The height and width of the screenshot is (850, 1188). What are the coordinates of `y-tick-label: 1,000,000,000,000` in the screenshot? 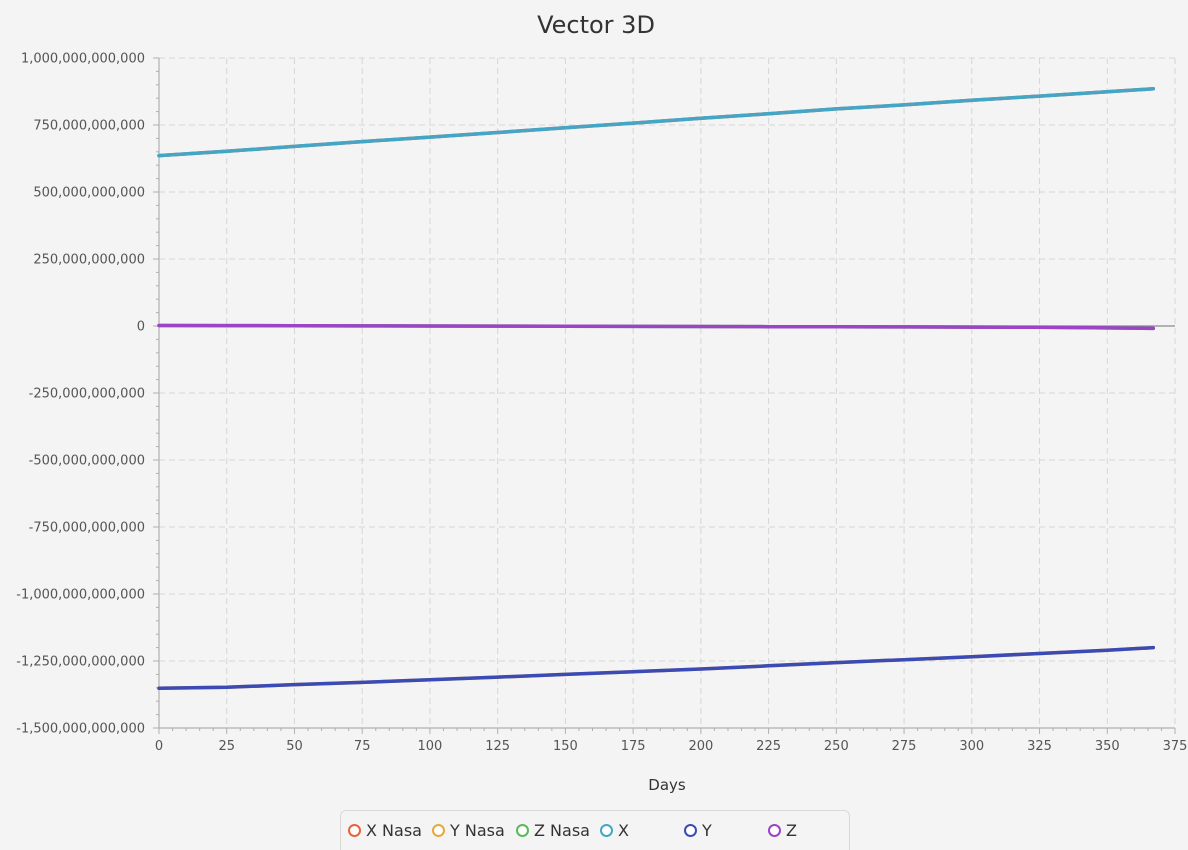 It's located at (83, 59).